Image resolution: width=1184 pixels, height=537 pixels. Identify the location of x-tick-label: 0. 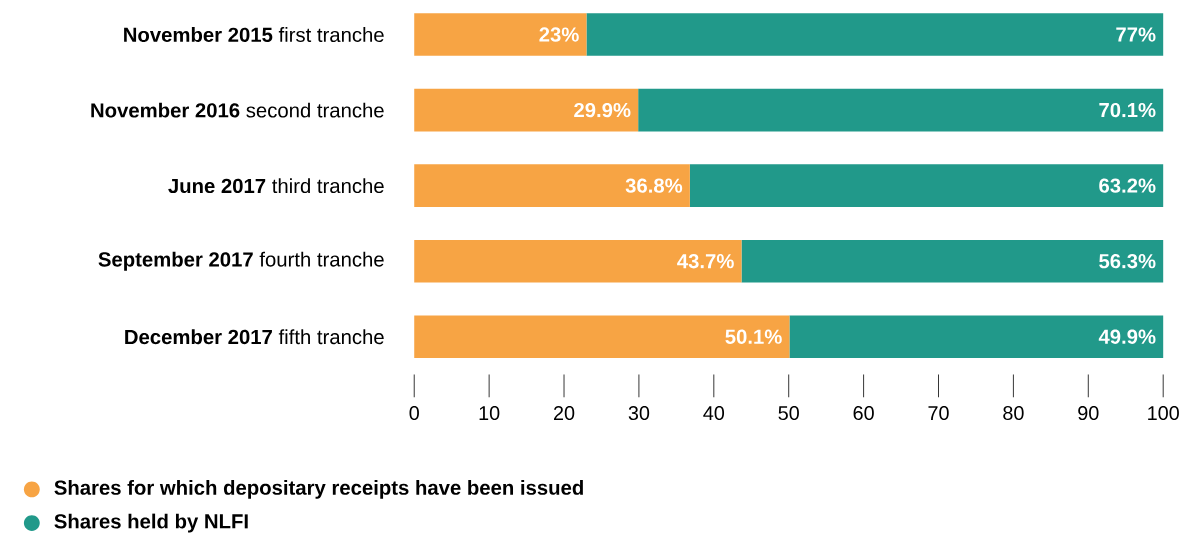
(414, 413).